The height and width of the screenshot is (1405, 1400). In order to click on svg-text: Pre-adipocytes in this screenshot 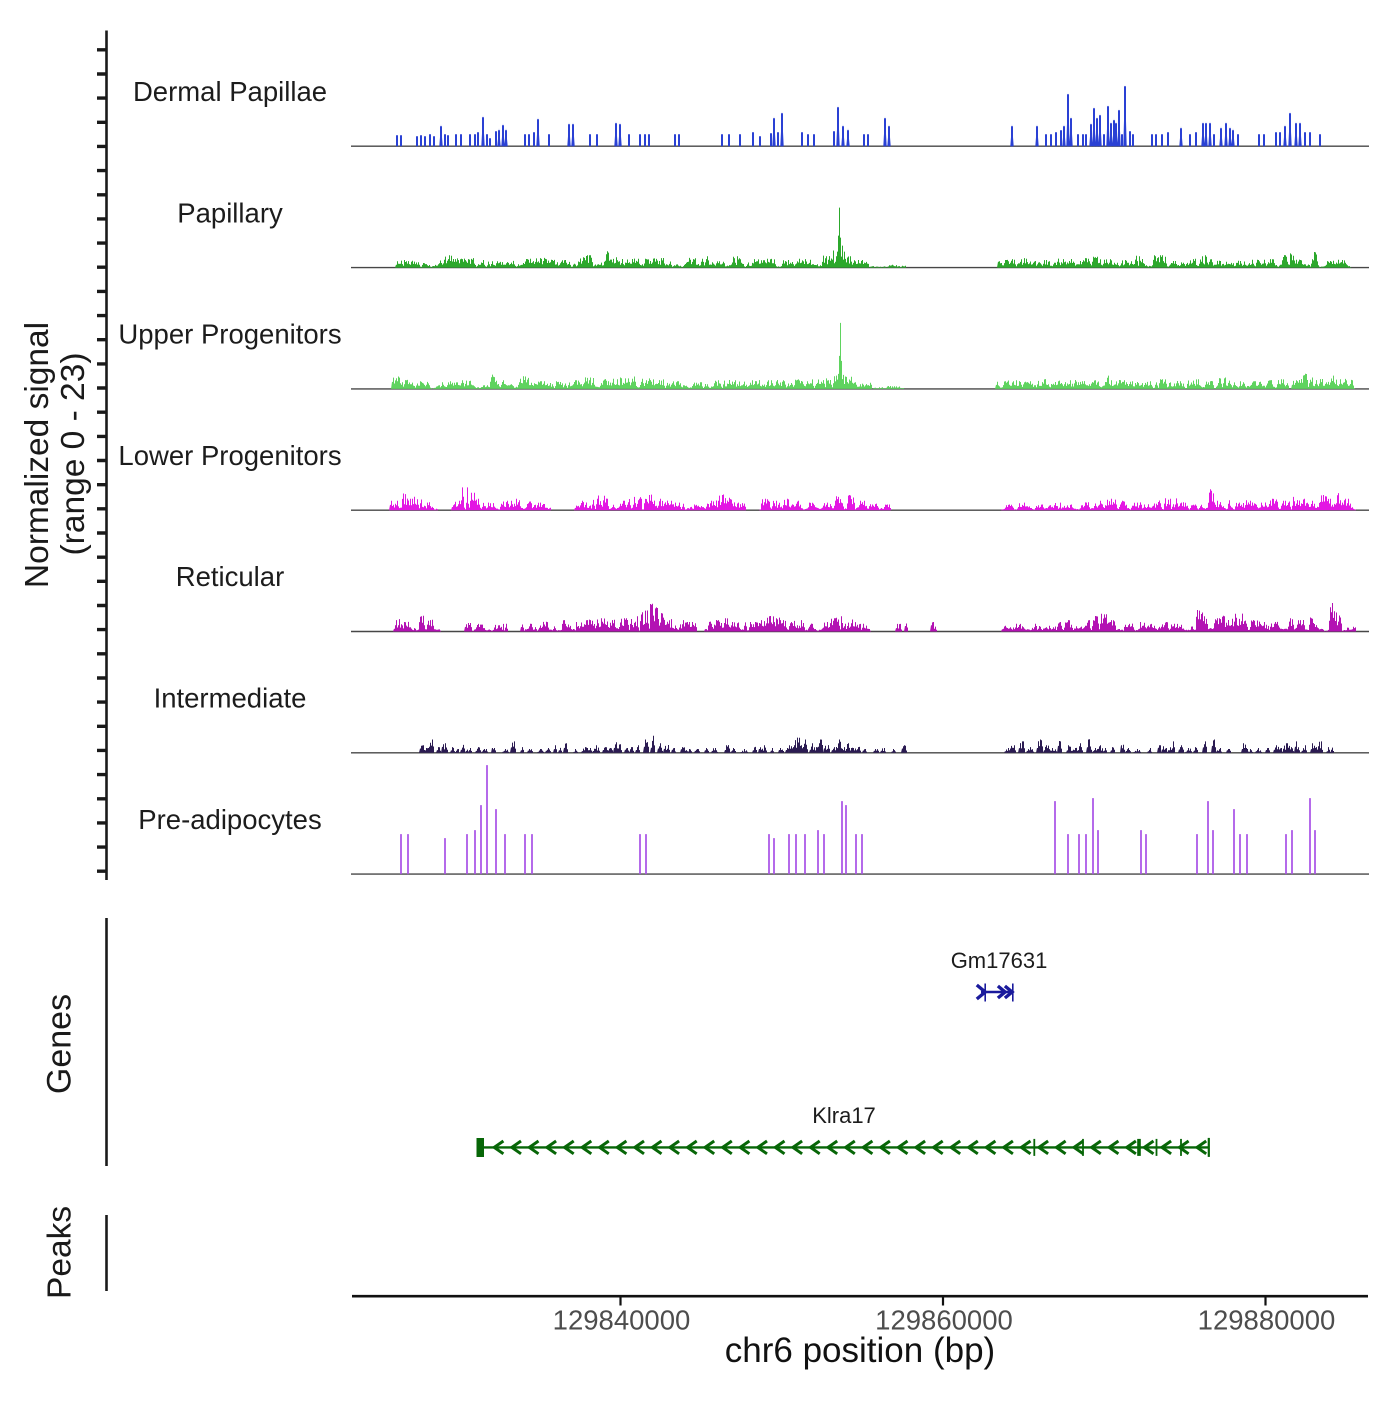, I will do `click(229, 819)`.